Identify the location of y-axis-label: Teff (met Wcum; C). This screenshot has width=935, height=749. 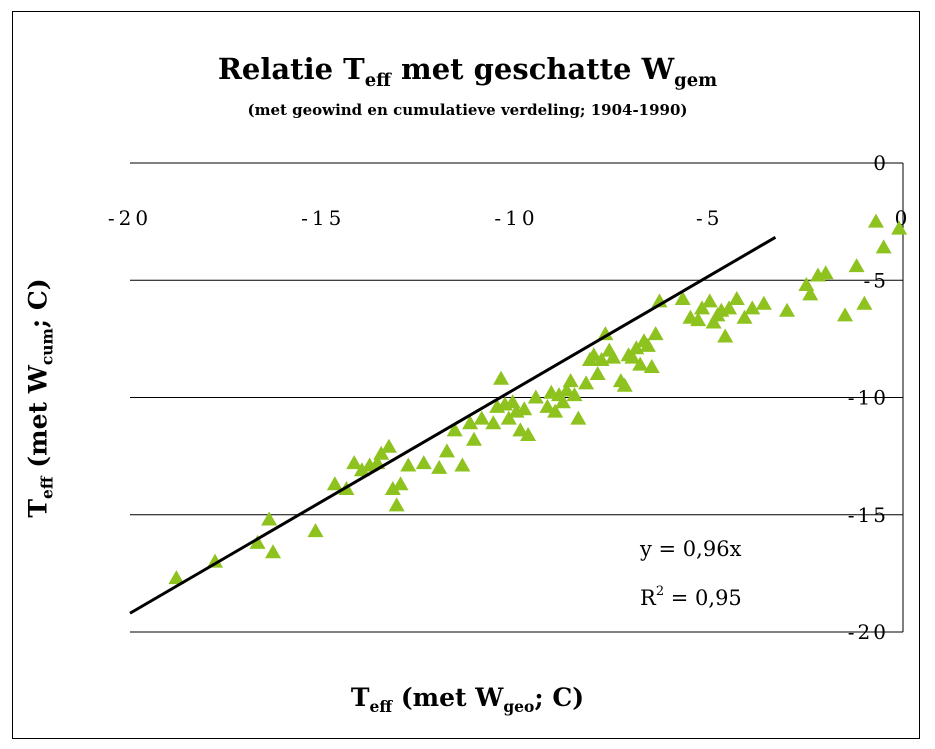
(40, 398).